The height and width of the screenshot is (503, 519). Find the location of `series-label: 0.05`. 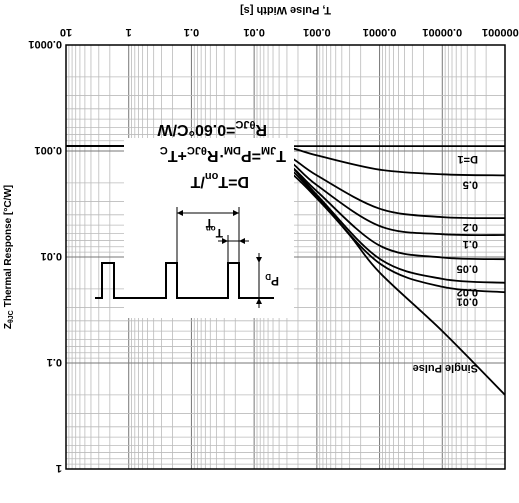

series-label: 0.05 is located at coordinates (467, 268).